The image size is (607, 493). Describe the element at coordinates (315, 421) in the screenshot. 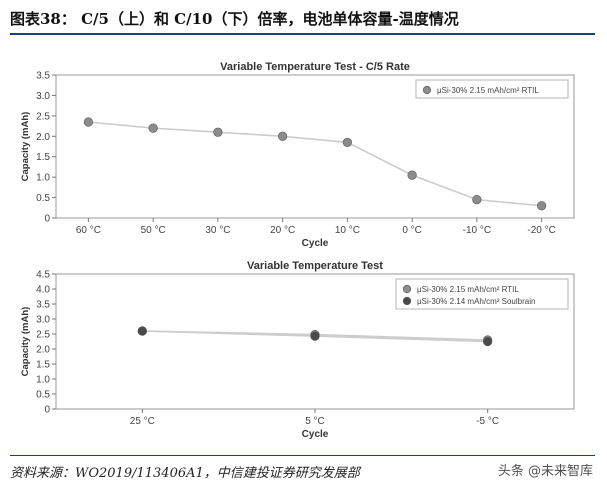

I see `x-tick-label: 5 °C` at that location.